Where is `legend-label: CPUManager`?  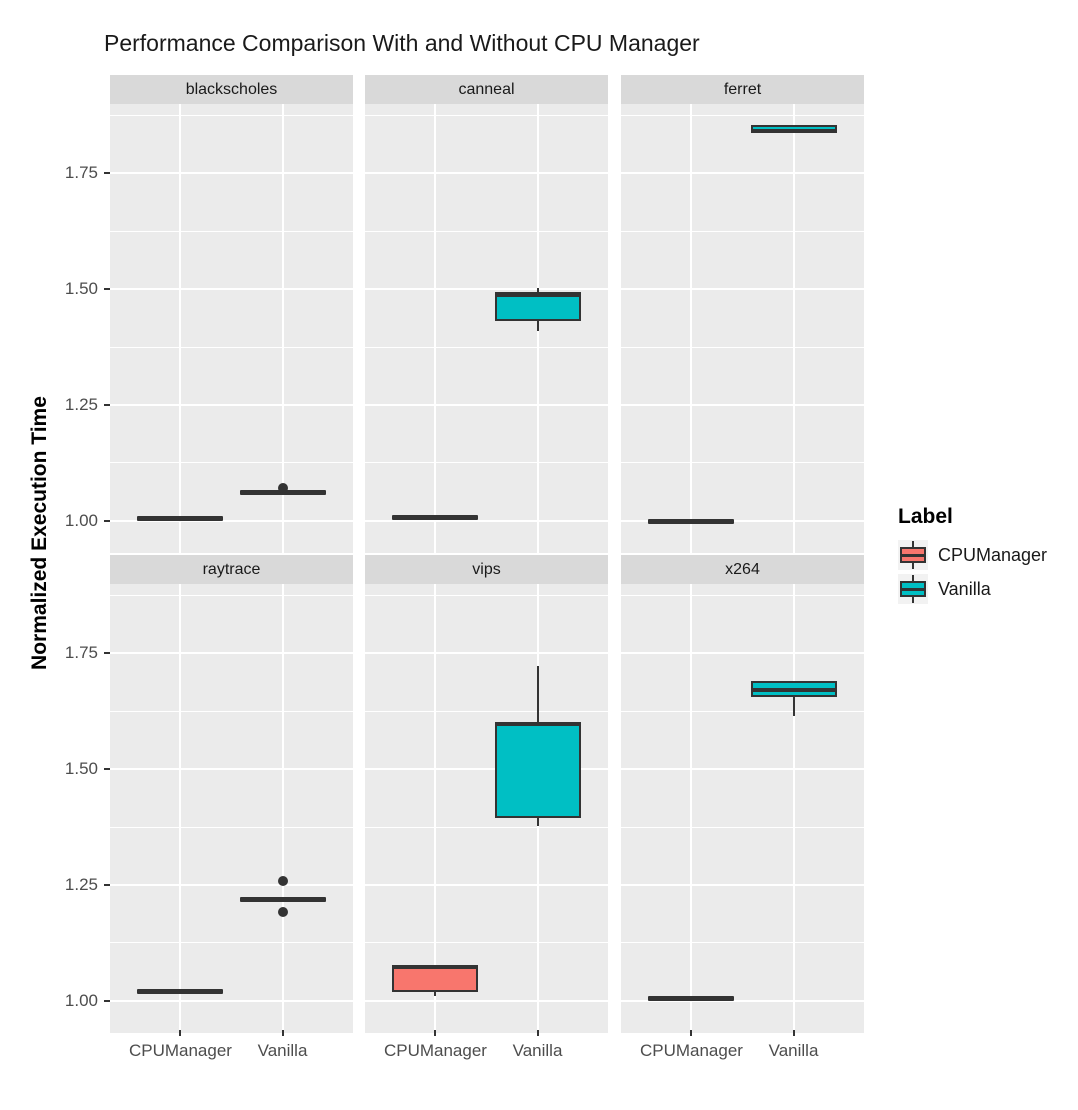
legend-label: CPUManager is located at coordinates (993, 555).